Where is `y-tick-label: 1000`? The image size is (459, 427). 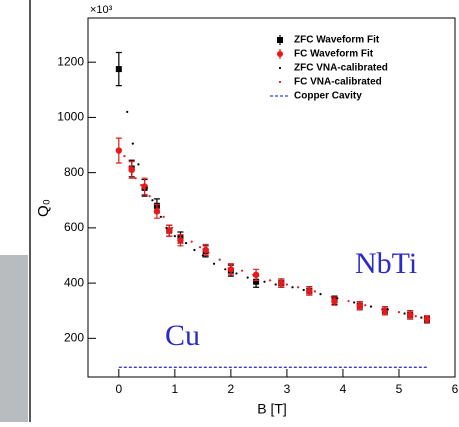
y-tick-label: 1000 is located at coordinates (70, 117).